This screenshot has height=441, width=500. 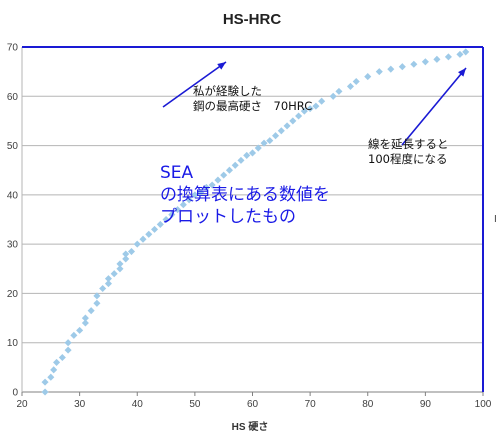 I want to click on arrow-extension, so click(x=434, y=106).